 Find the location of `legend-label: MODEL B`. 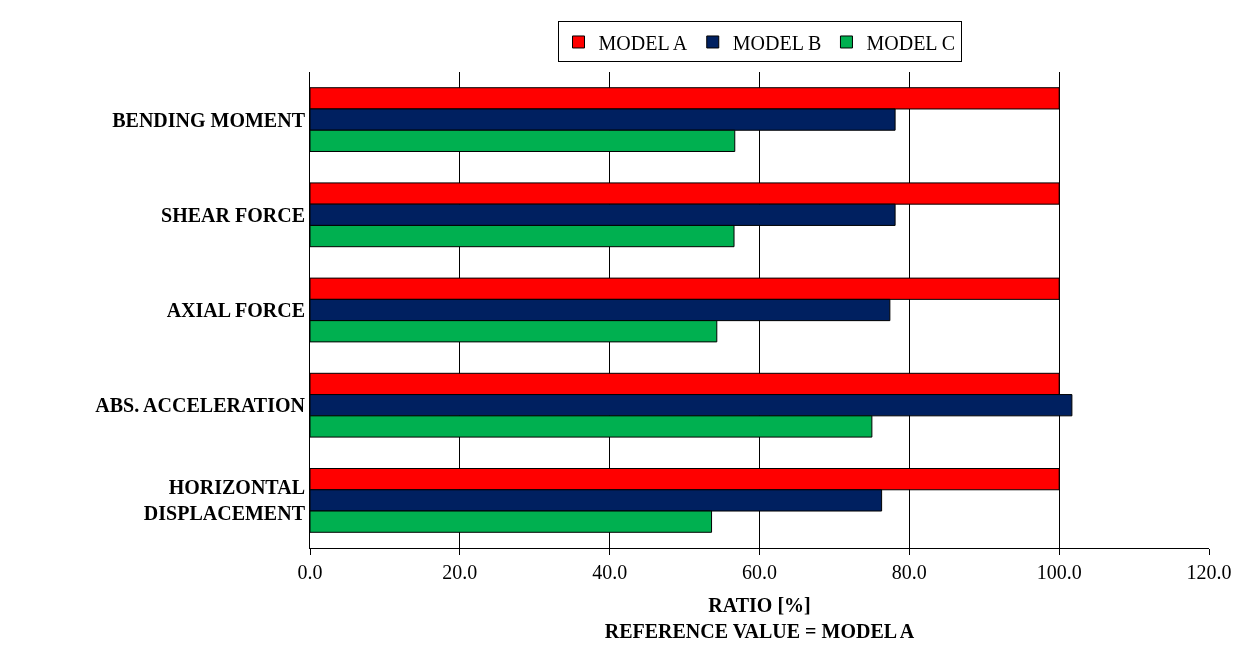

legend-label: MODEL B is located at coordinates (777, 42).